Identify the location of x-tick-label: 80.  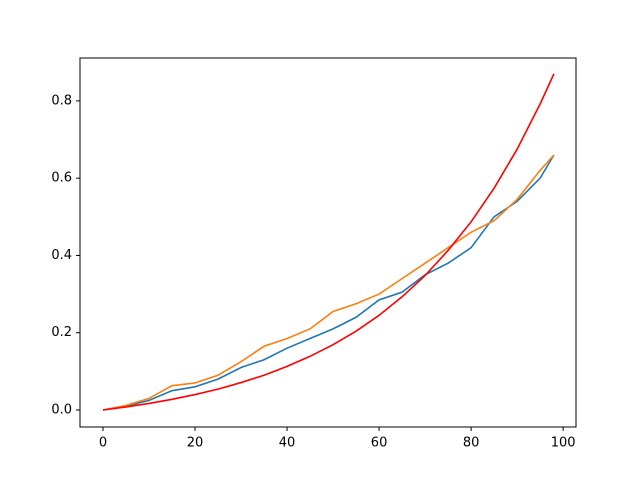
(471, 443).